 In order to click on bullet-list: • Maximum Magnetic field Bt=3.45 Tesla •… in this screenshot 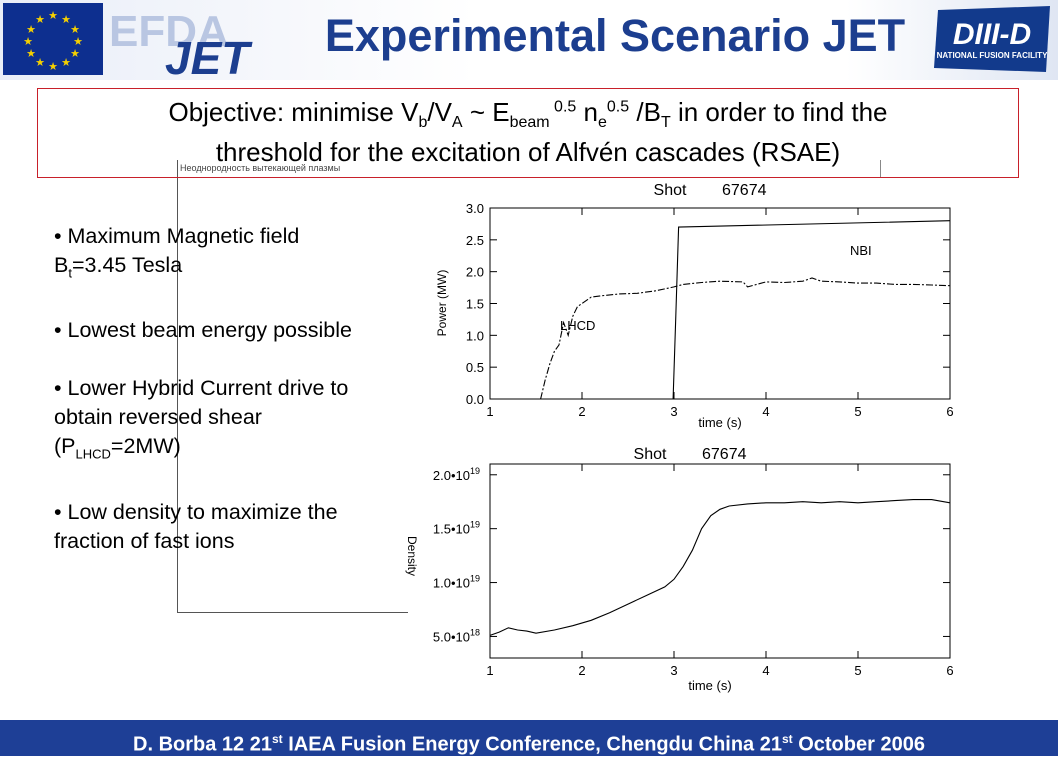, I will do `click(204, 403)`.